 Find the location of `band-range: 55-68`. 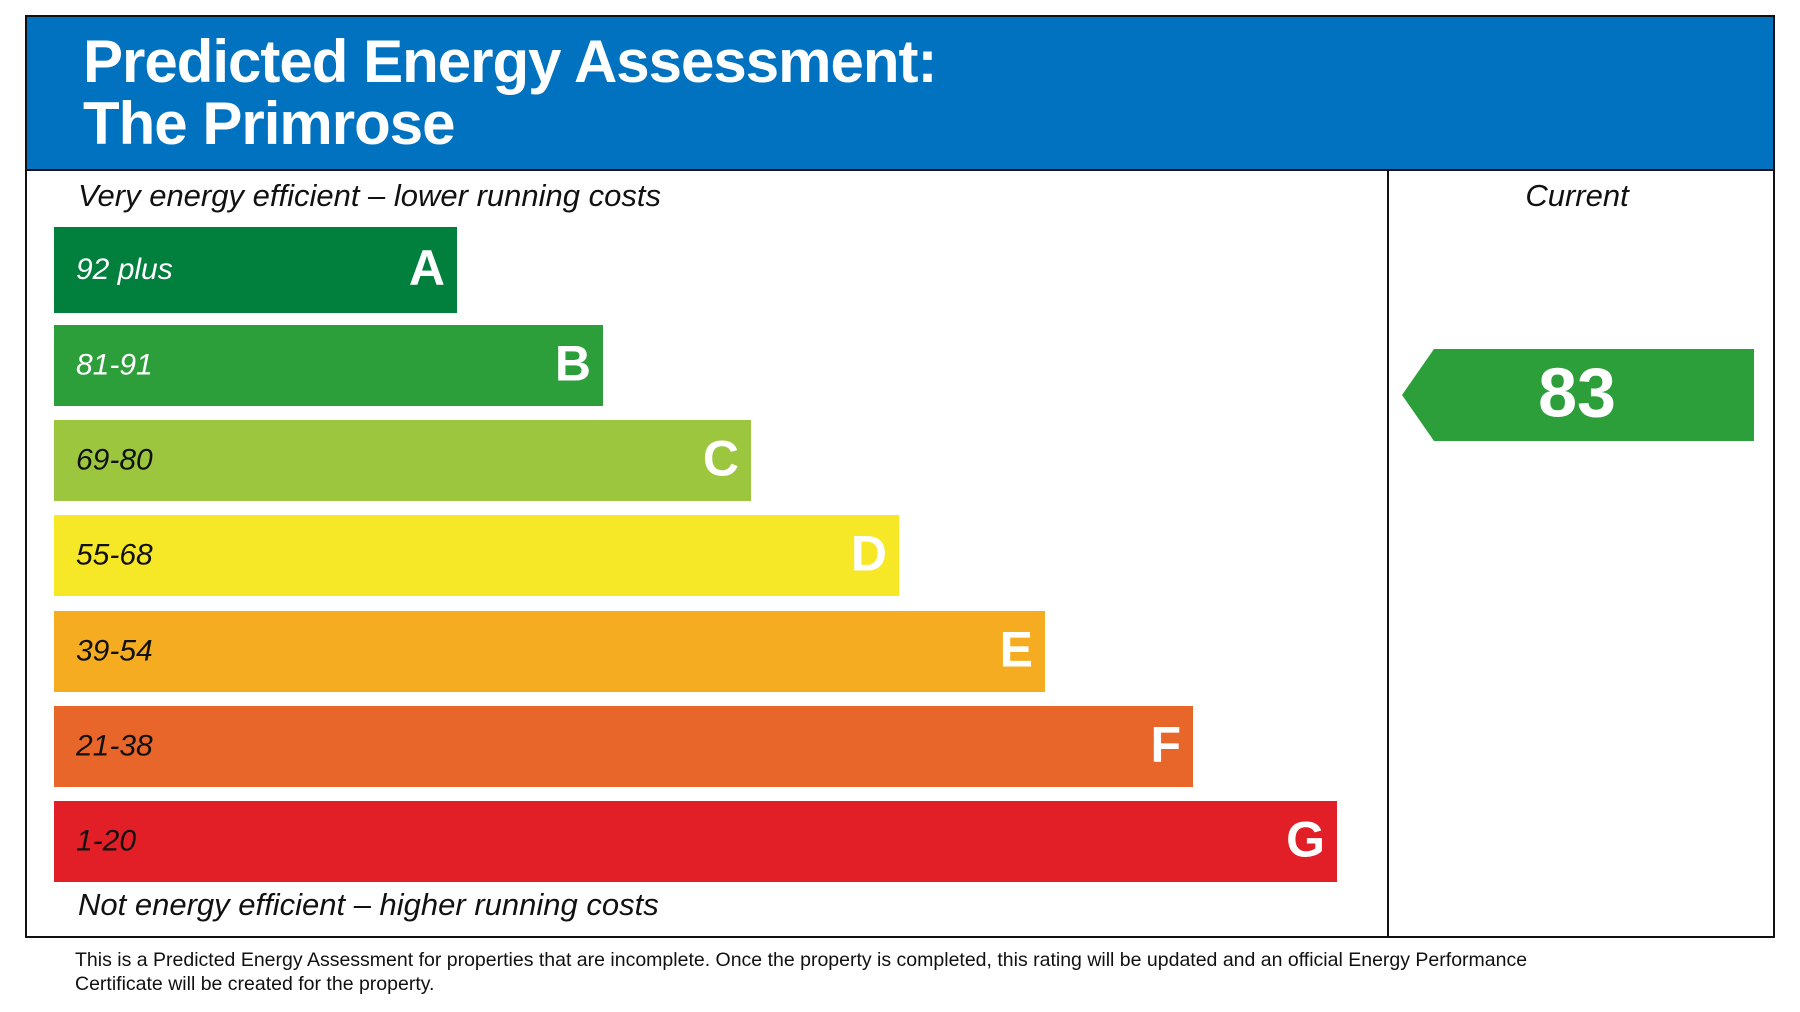

band-range: 55-68 is located at coordinates (114, 554).